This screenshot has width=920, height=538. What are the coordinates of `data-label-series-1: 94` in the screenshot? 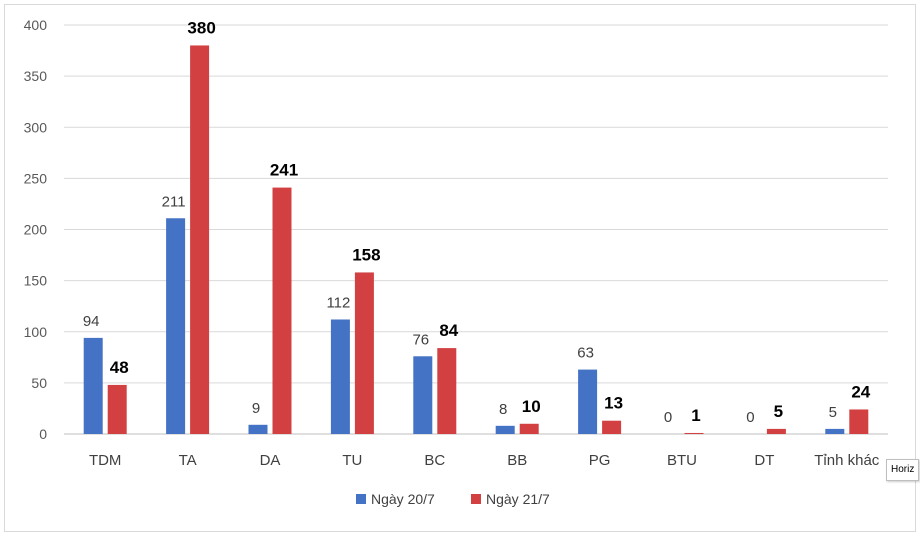 It's located at (91, 321).